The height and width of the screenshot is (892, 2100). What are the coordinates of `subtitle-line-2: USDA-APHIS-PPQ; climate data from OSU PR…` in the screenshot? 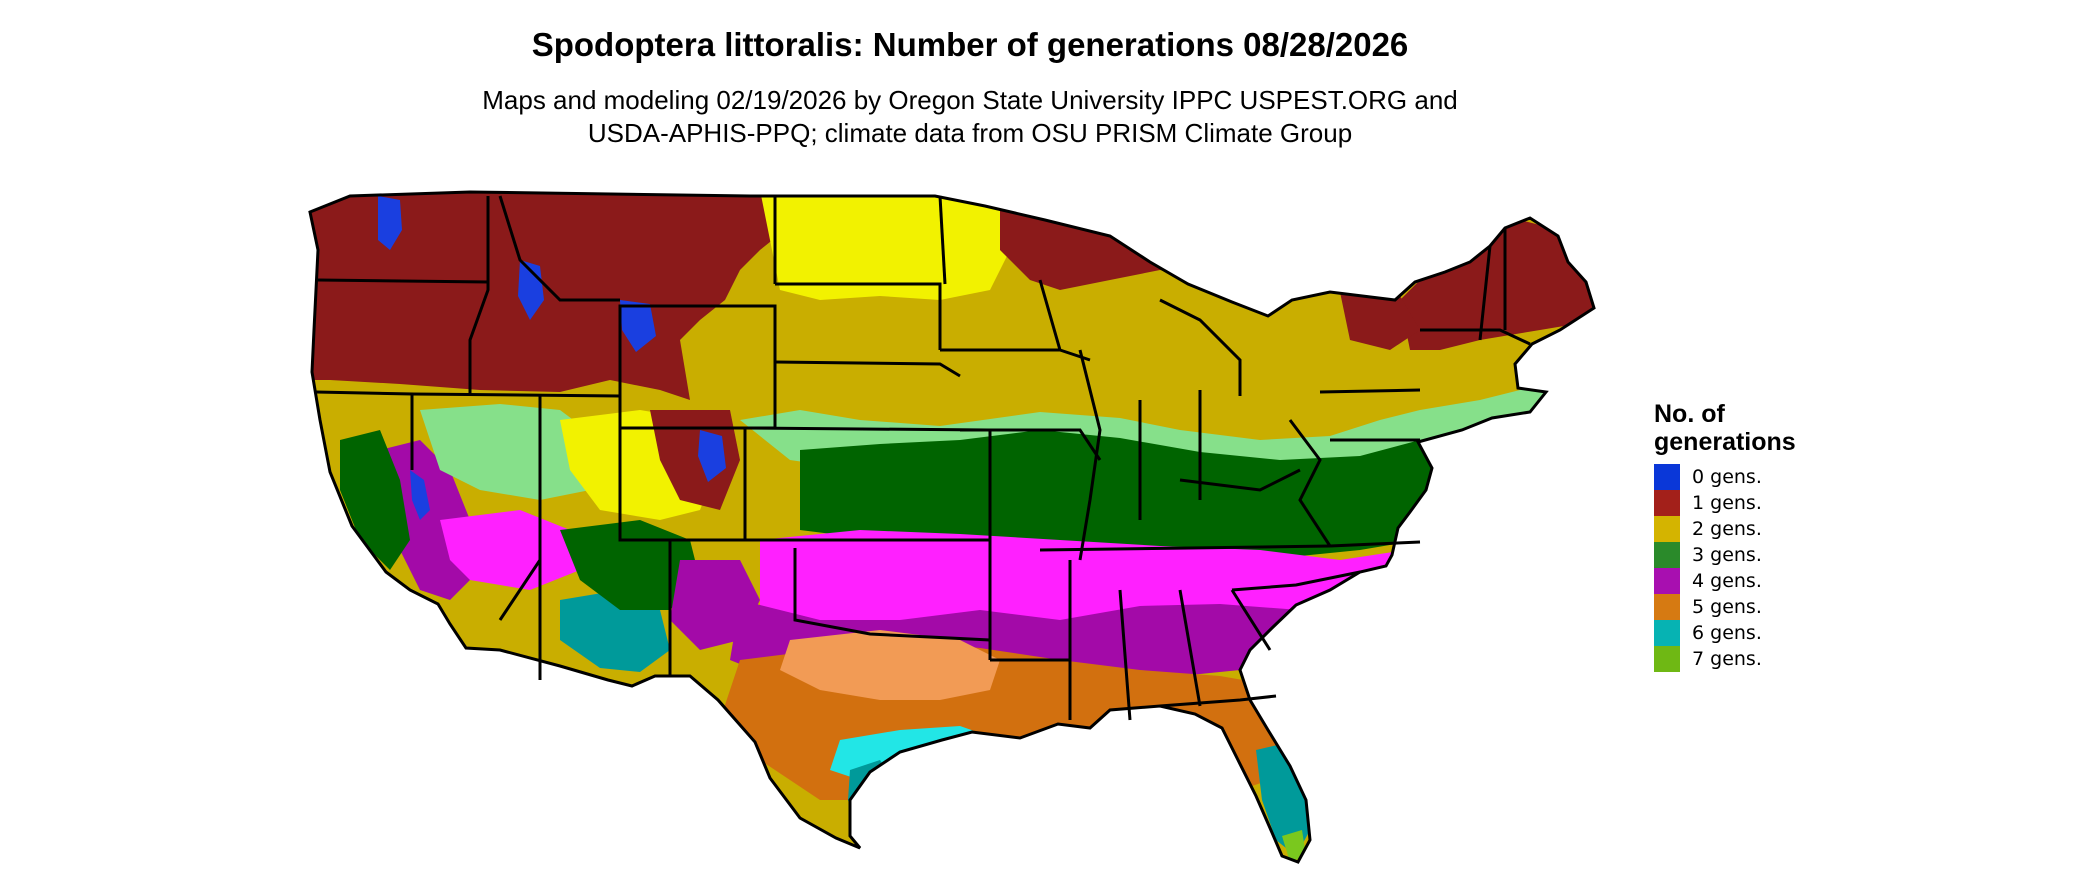 It's located at (970, 133).